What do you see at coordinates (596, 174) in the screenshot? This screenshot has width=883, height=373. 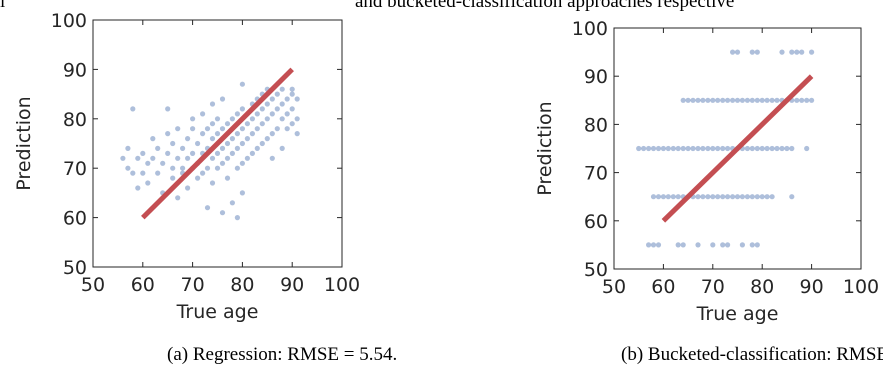 I see `y-tick-label: 70` at bounding box center [596, 174].